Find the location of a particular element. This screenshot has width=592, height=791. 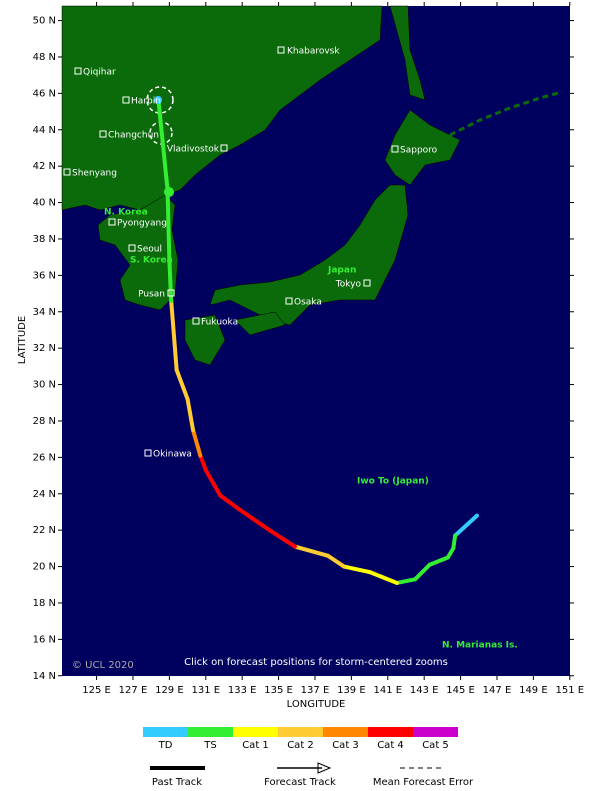

y-tick-label: 32 N is located at coordinates (44, 348).